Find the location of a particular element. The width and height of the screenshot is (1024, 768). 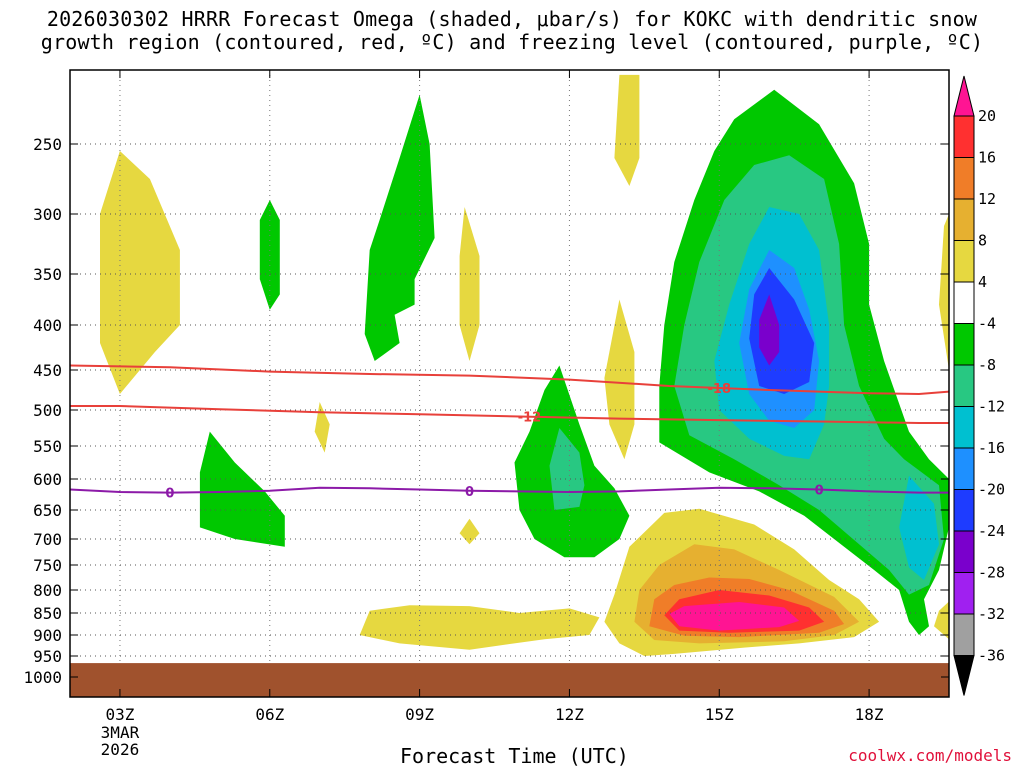

y-tick-label: 500 is located at coordinates (47, 410).